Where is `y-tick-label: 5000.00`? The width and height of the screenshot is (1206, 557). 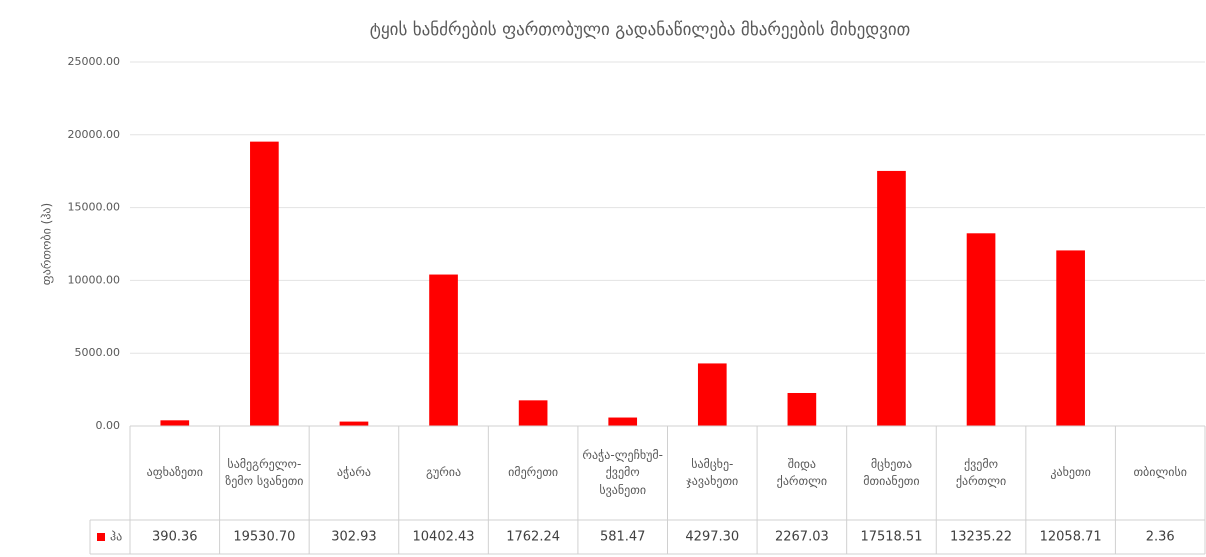
y-tick-label: 5000.00 is located at coordinates (98, 352).